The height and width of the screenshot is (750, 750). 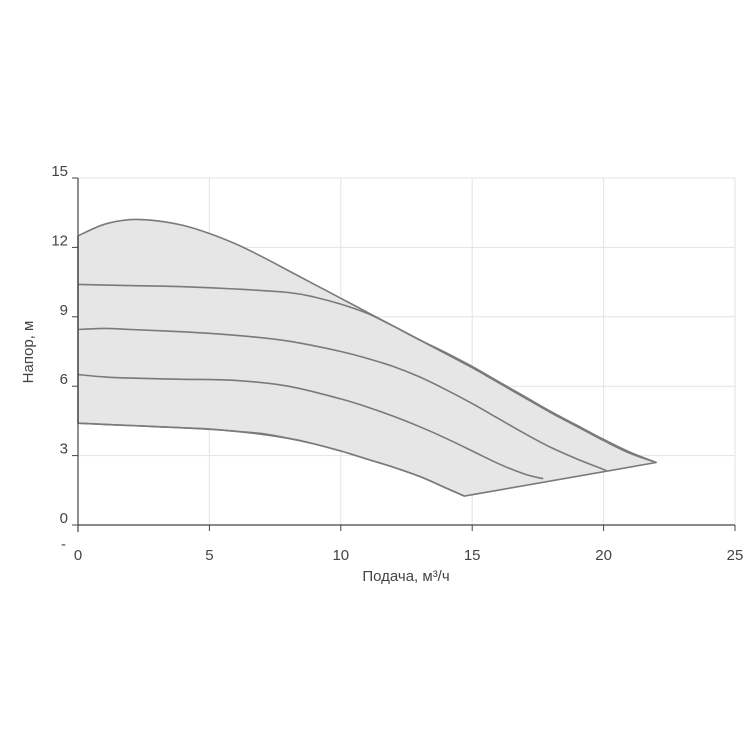 I want to click on y-axis-title: Напор, м, so click(x=28, y=352).